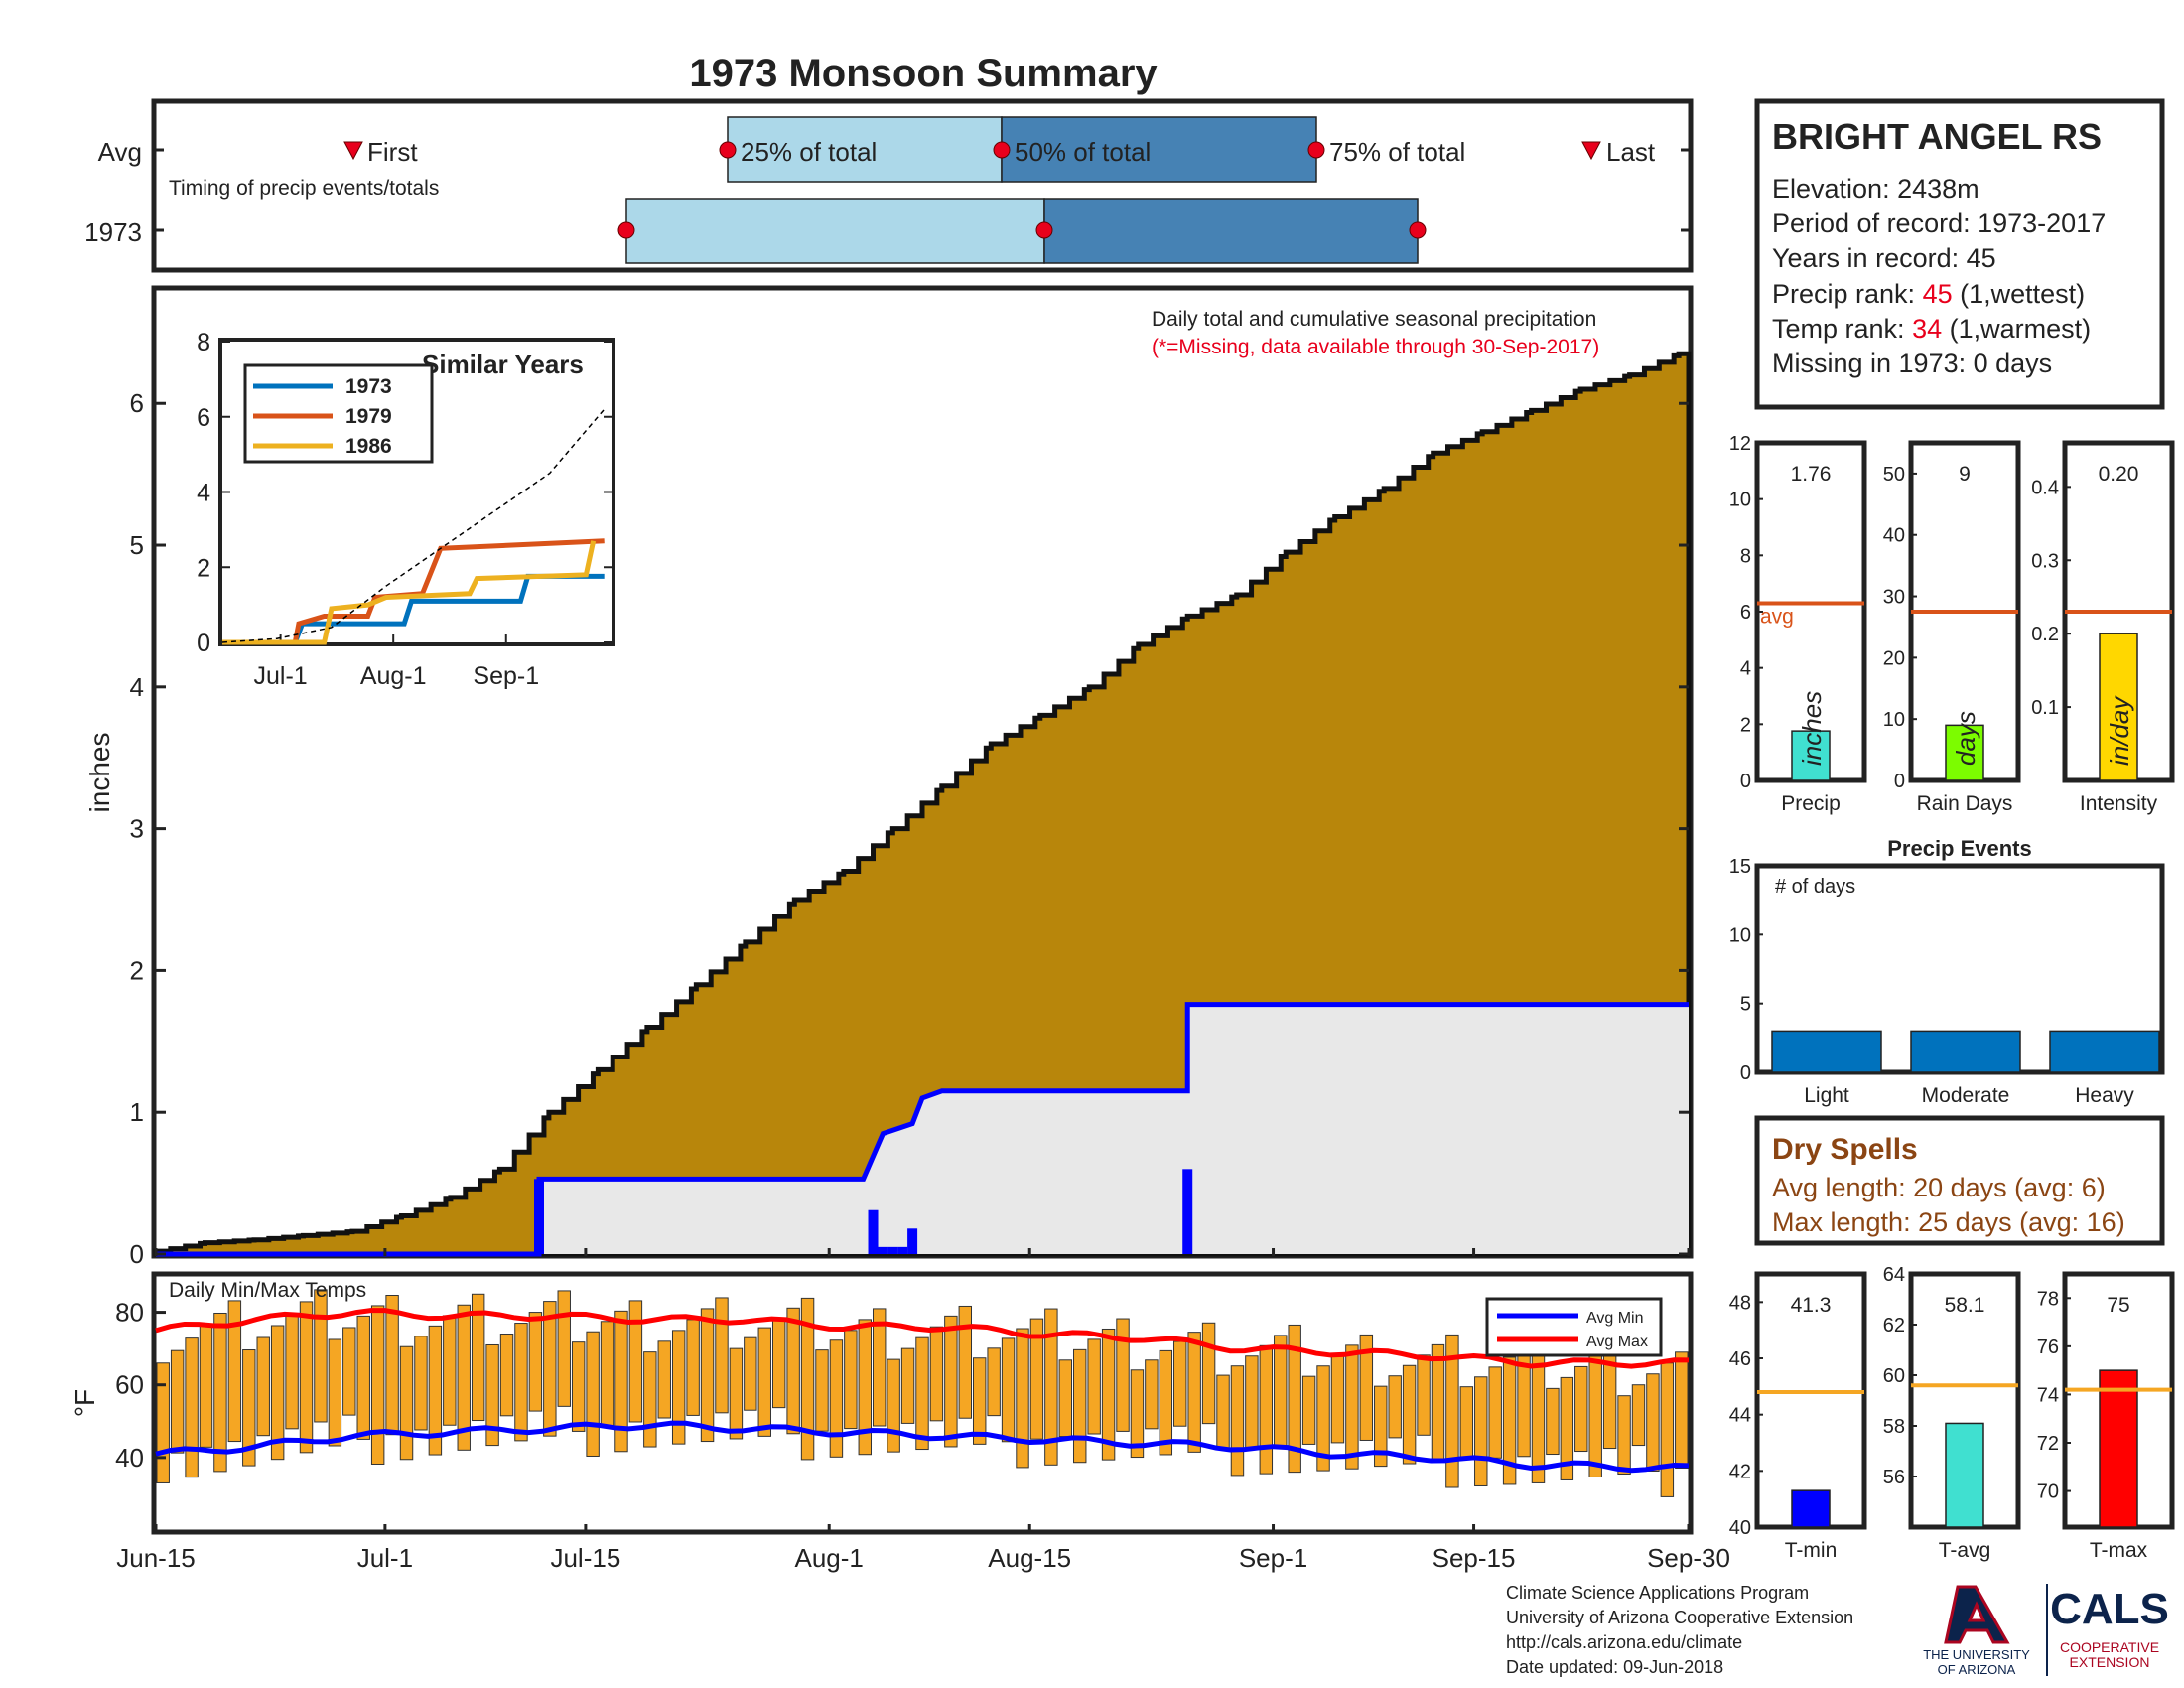  What do you see at coordinates (2045, 708) in the screenshot?
I see `panel-y-tick-label: 0.1` at bounding box center [2045, 708].